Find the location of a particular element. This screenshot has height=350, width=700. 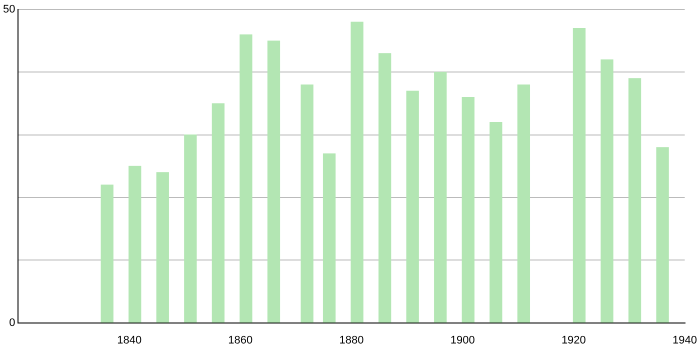

x-tick-label: 1920 is located at coordinates (573, 340).